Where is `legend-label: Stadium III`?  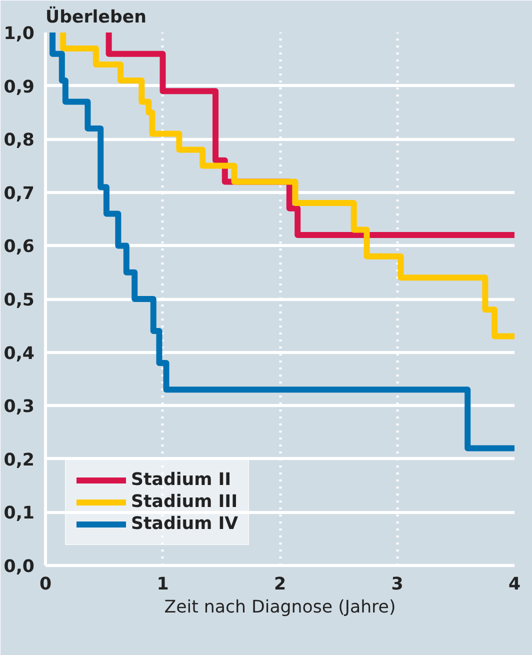 legend-label: Stadium III is located at coordinates (184, 502).